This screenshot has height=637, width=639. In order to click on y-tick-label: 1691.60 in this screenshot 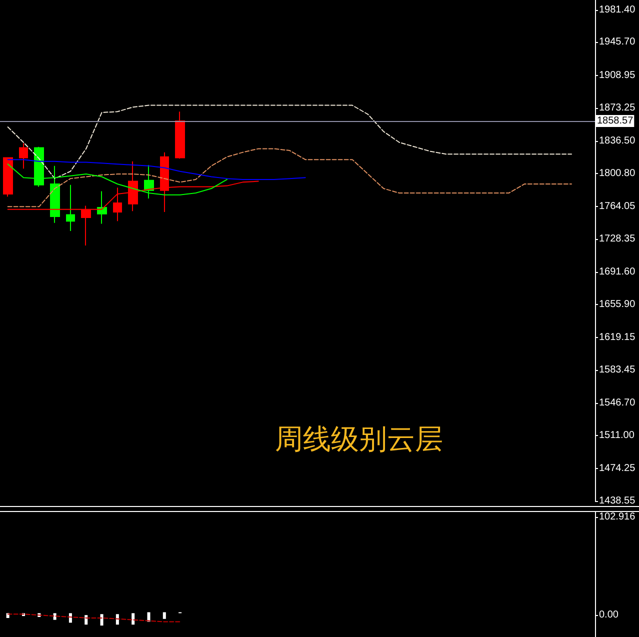, I will do `click(617, 272)`.